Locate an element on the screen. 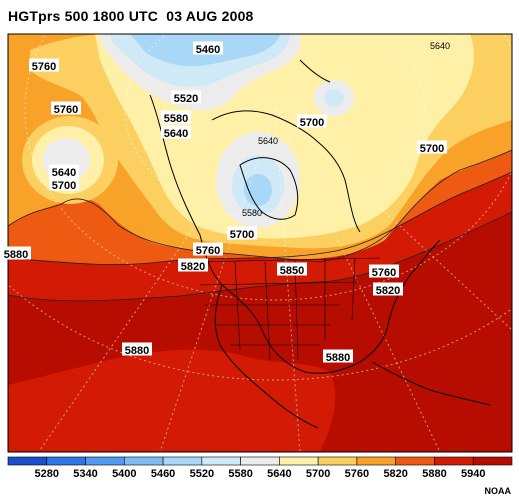 The image size is (519, 500). contour-label-5700-lakes: 5700 is located at coordinates (242, 233).